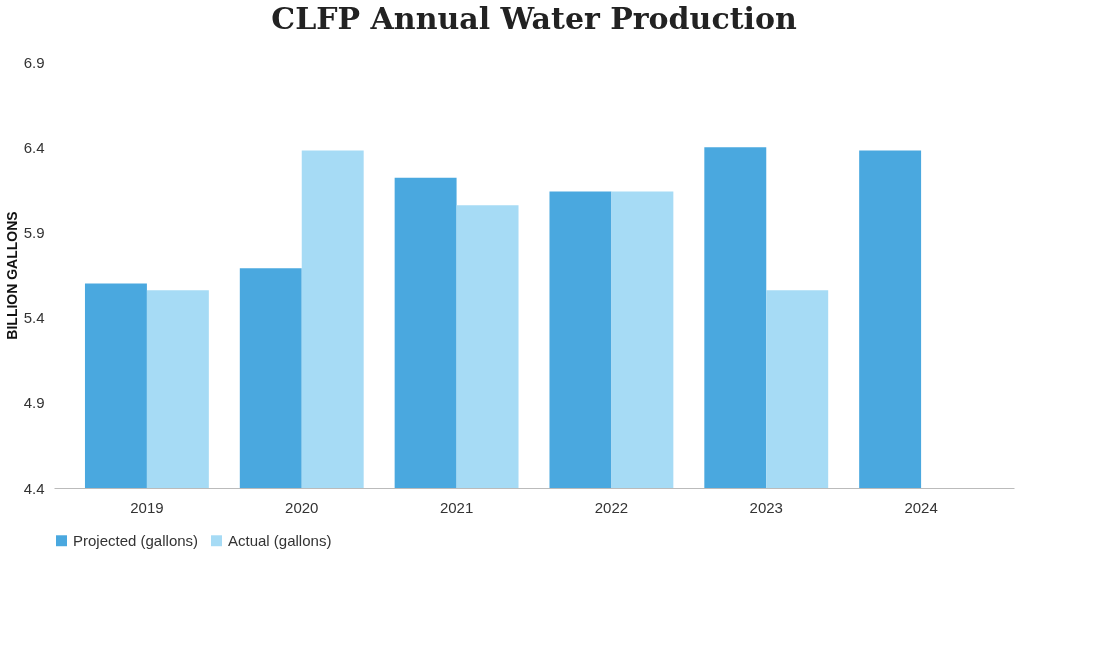  I want to click on y-tick-label: 4.9, so click(34, 403).